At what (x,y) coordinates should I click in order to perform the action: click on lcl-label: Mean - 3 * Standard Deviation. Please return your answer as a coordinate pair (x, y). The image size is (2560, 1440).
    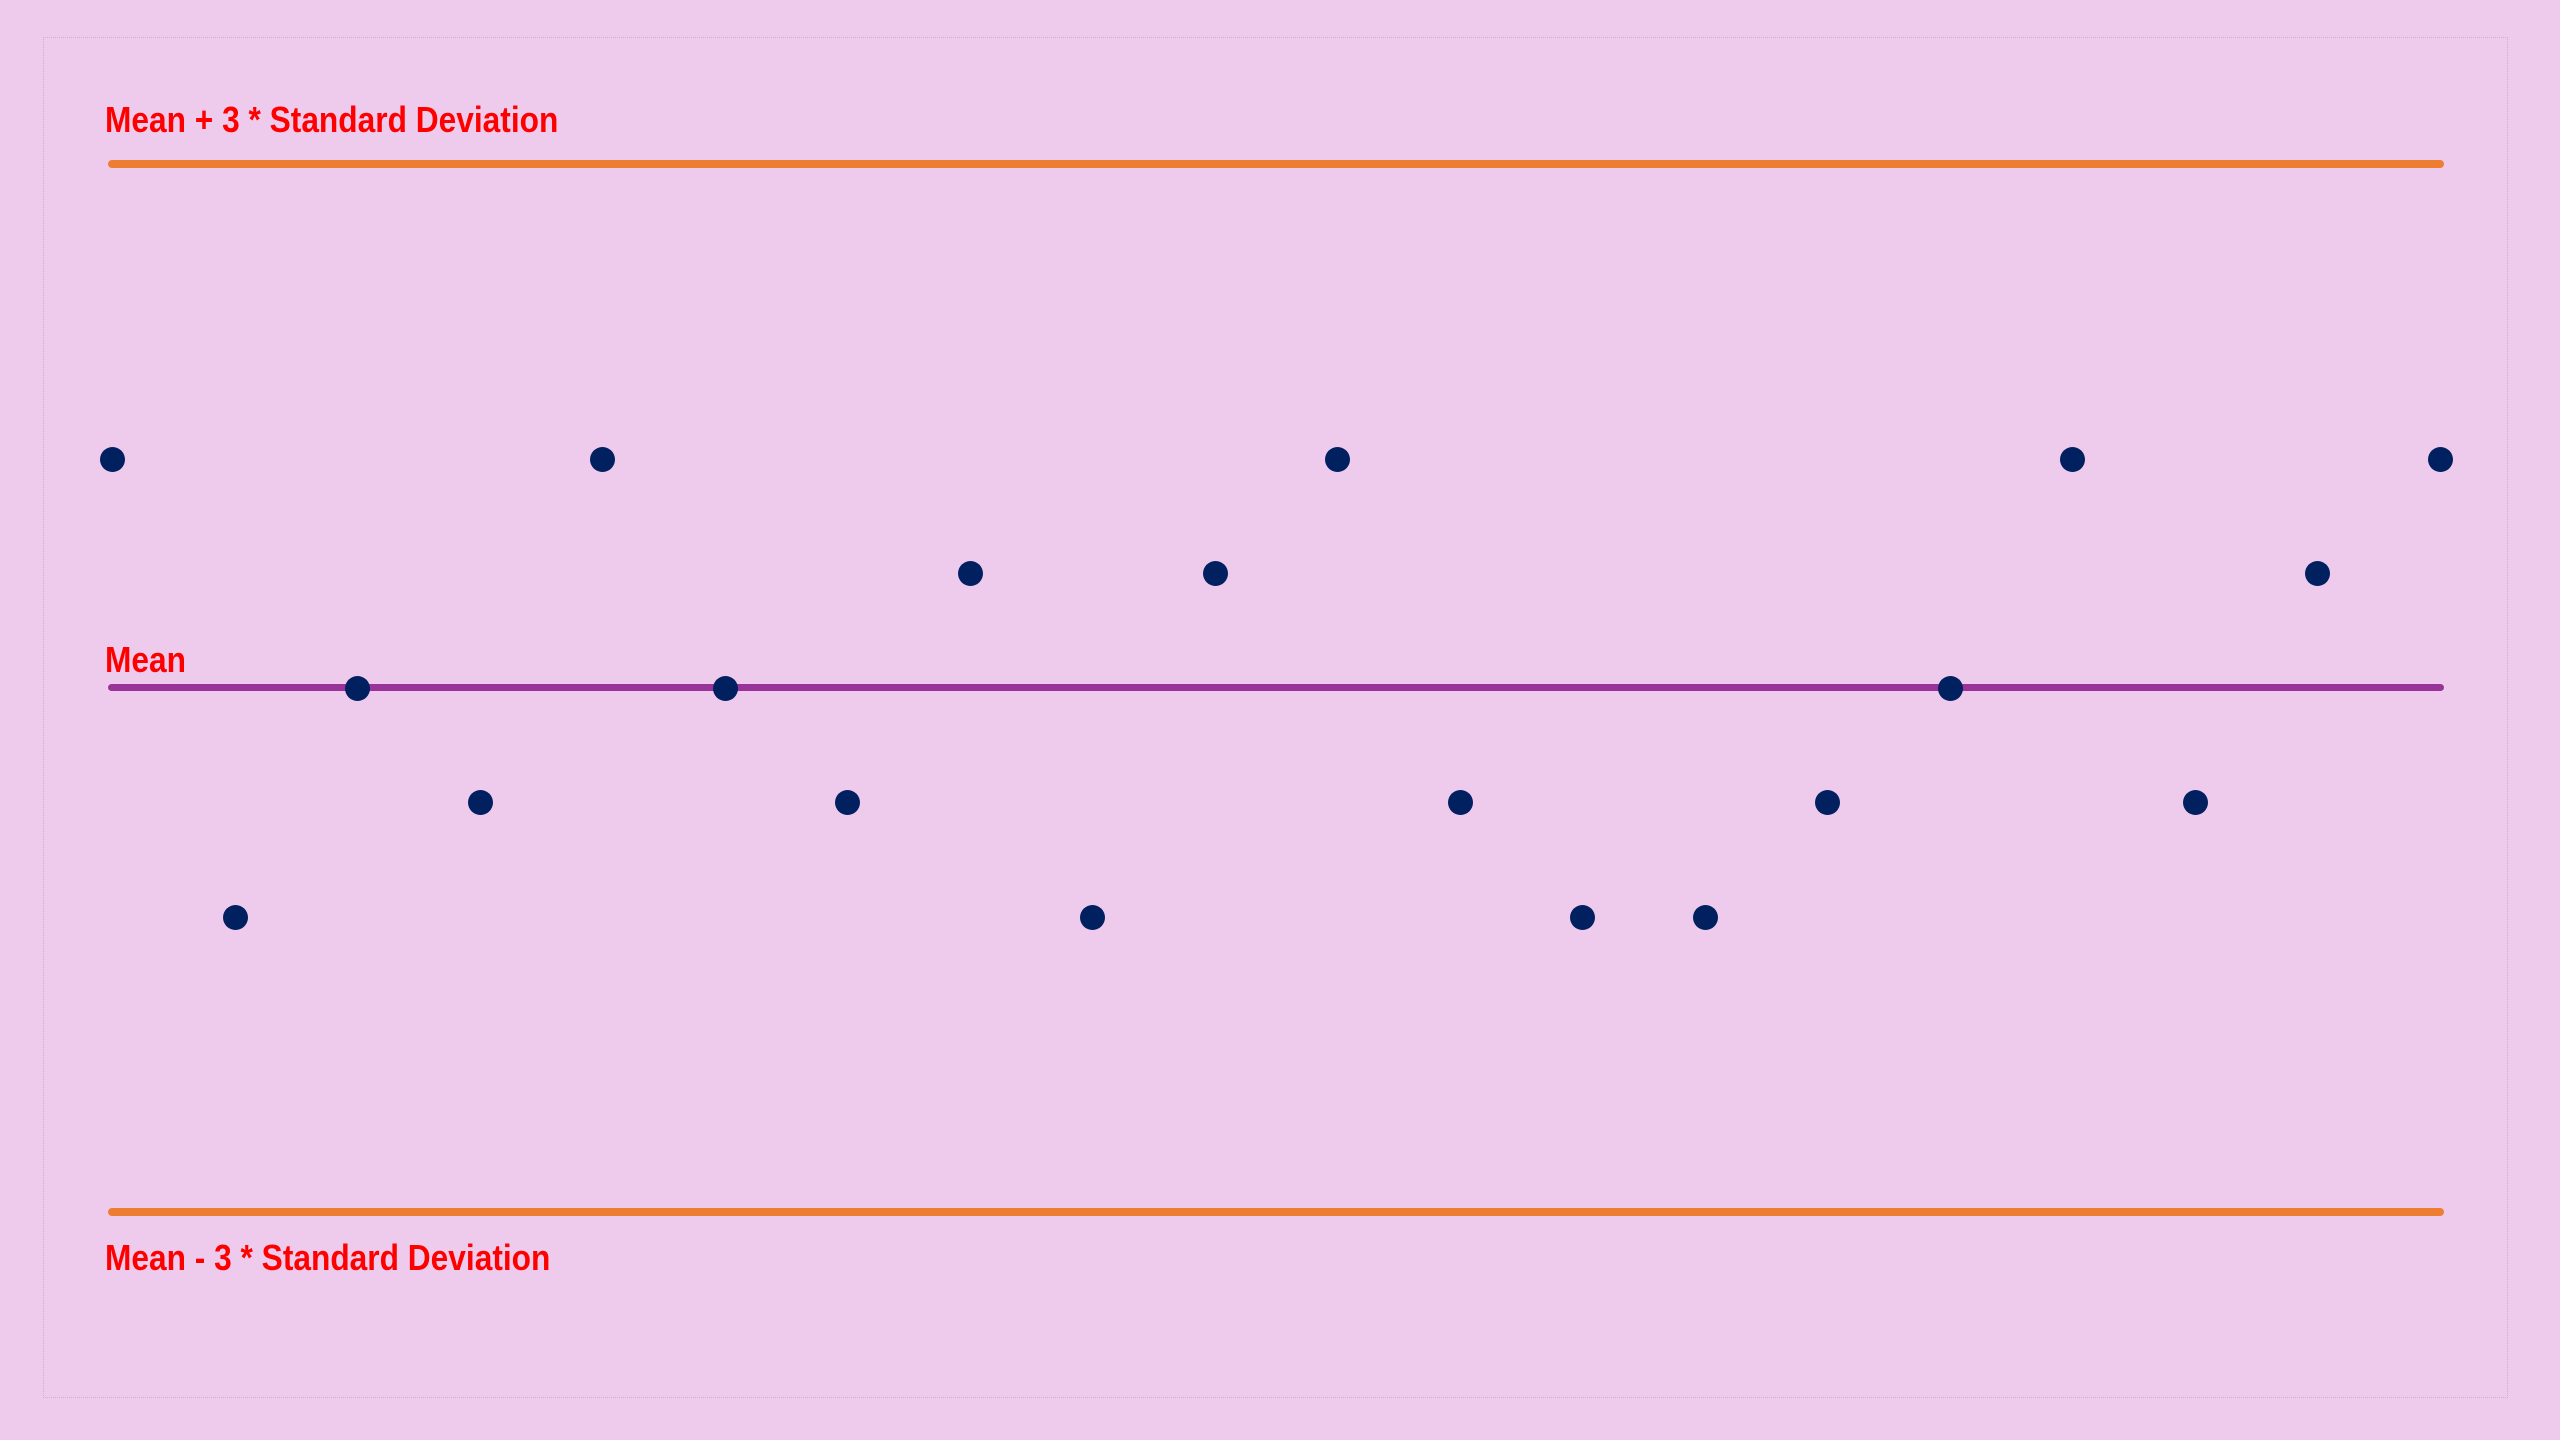
    Looking at the image, I should click on (328, 1257).